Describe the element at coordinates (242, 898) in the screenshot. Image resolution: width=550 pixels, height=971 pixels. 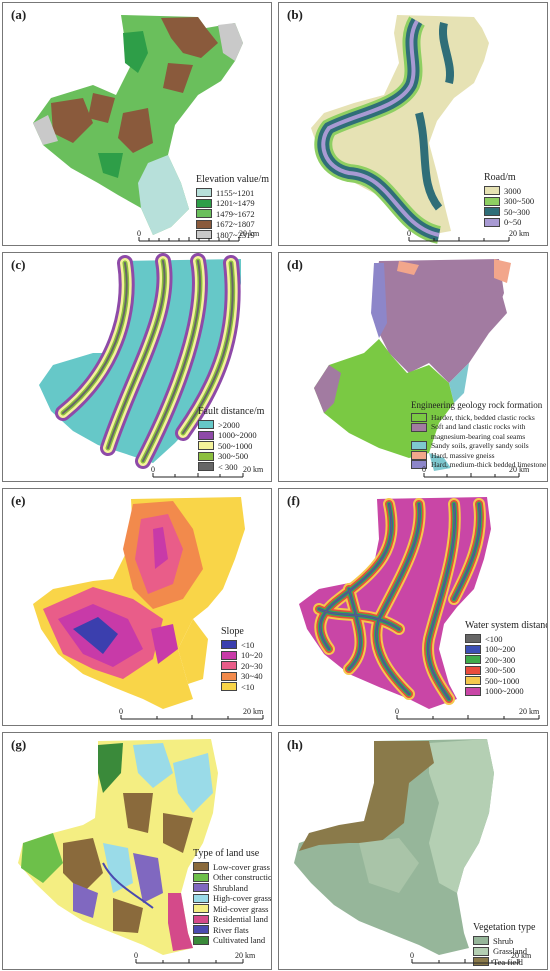
I see `legend-label: High-cover grass` at that location.